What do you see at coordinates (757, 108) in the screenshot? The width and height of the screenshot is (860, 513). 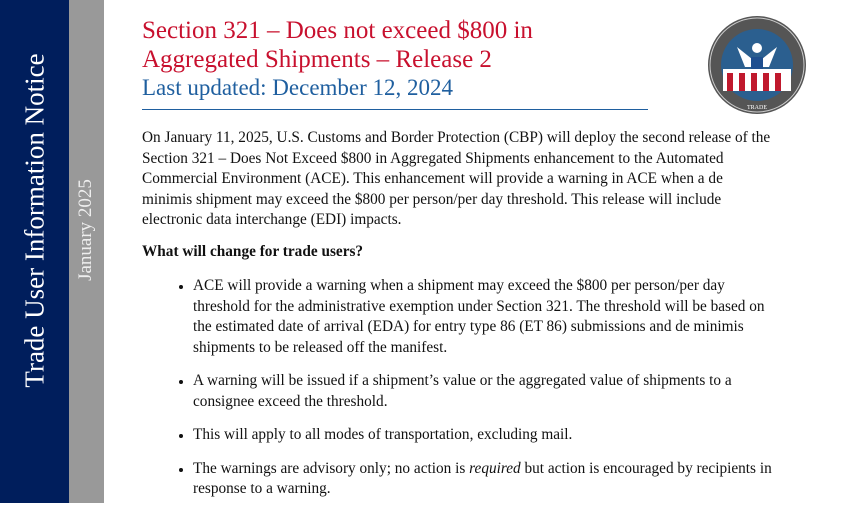 I see `svg-text: TRADE` at bounding box center [757, 108].